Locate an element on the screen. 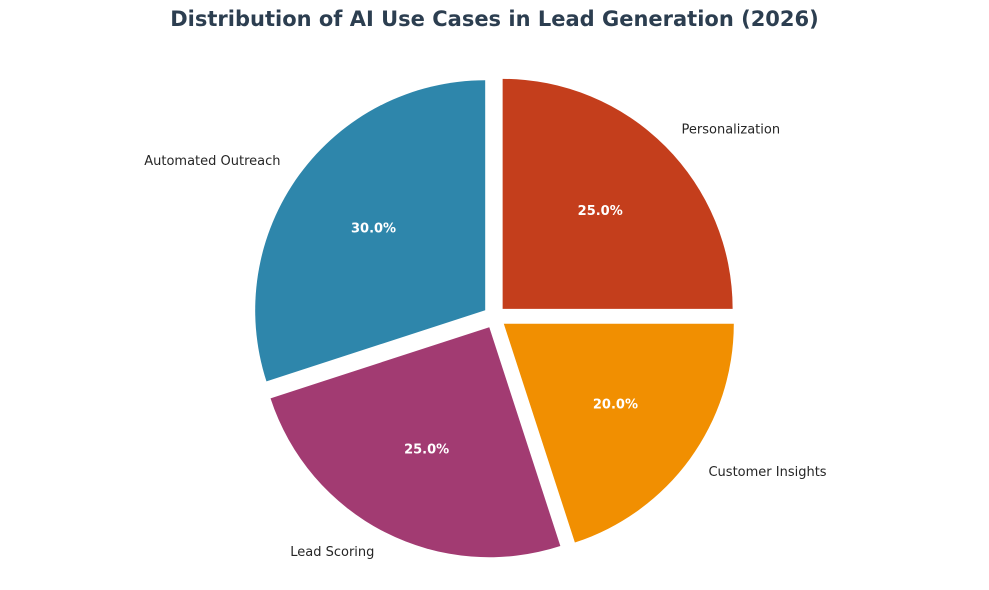 The height and width of the screenshot is (590, 989). slice-label: Personalization is located at coordinates (731, 129).